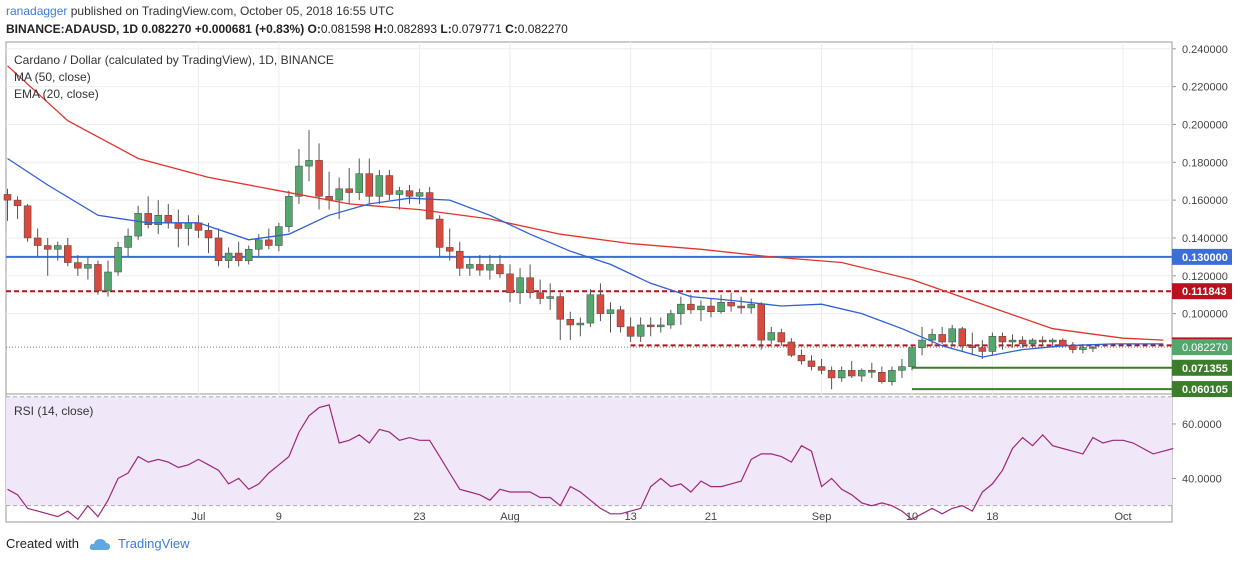 Image resolution: width=1240 pixels, height=562 pixels. Describe the element at coordinates (1205, 201) in the screenshot. I see `y-tick-label: 0.160000` at that location.